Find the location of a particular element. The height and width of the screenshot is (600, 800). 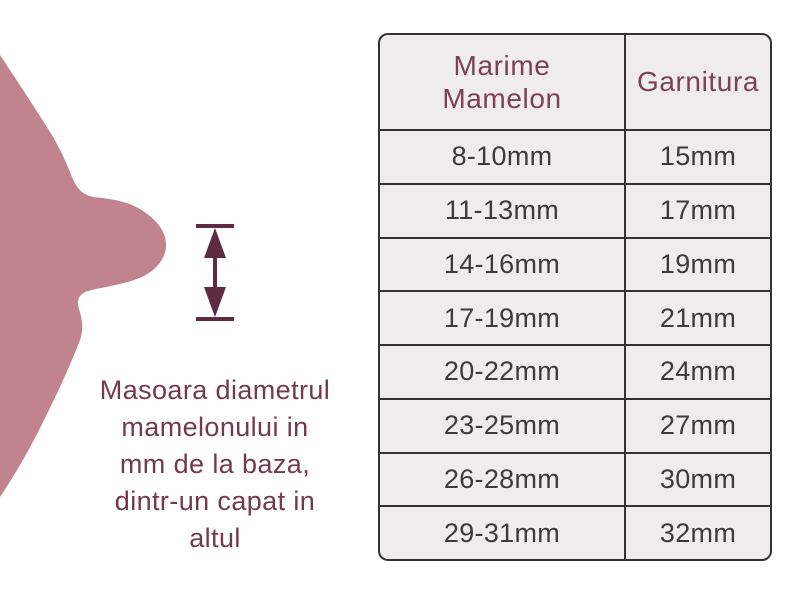

flange-size-cell: 32mm is located at coordinates (698, 533).